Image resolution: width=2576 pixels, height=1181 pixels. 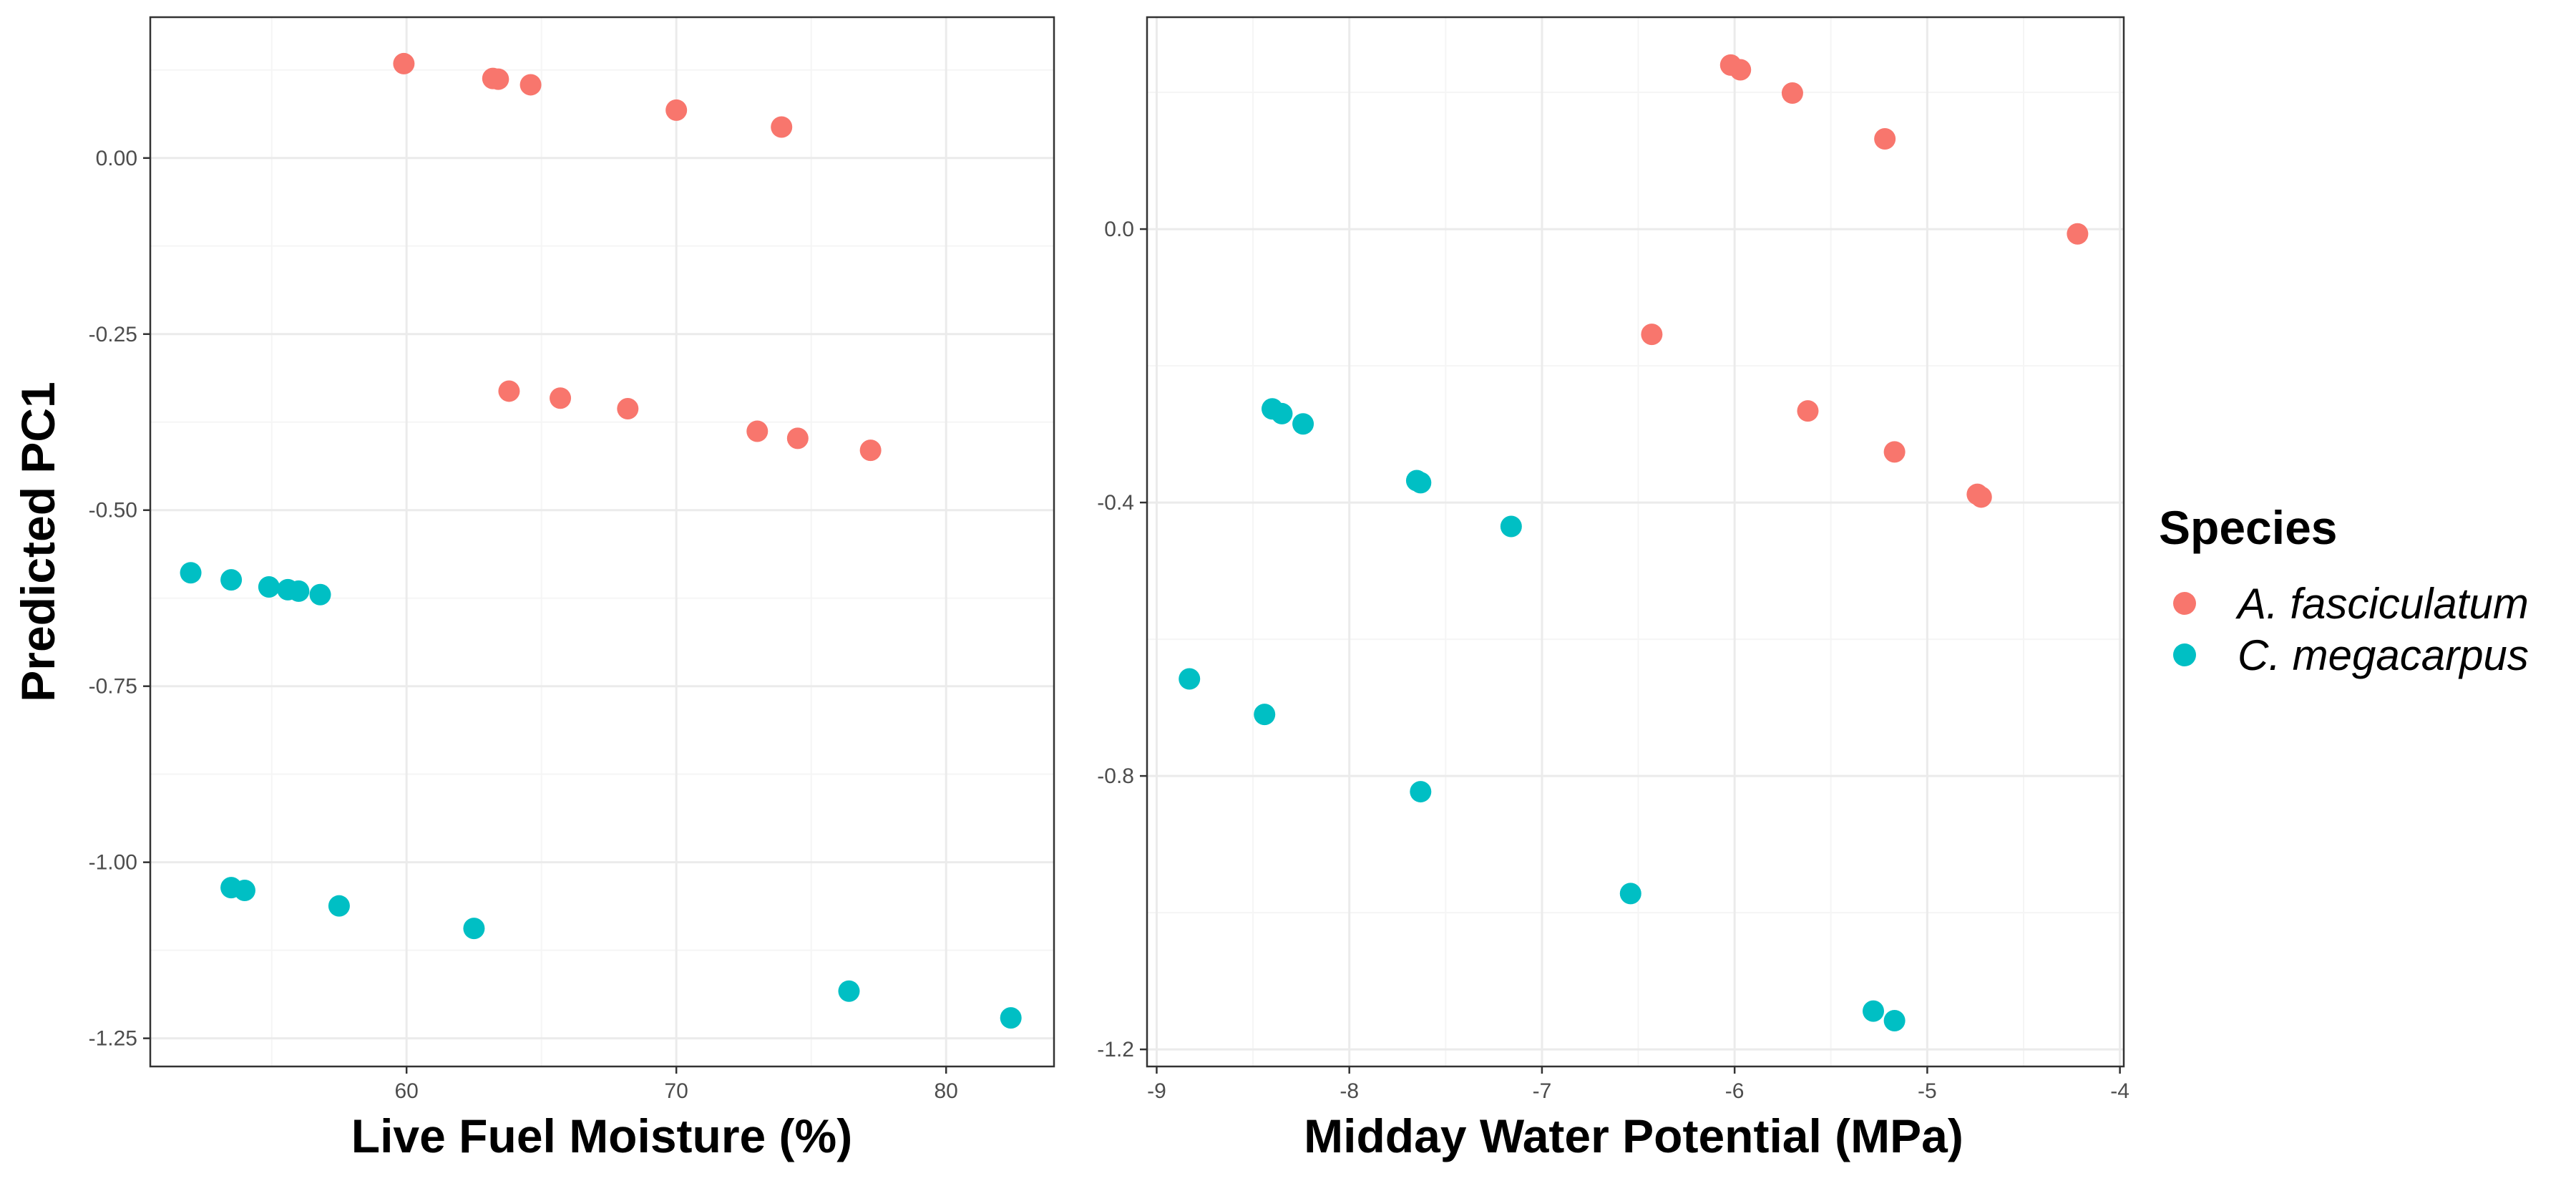 What do you see at coordinates (119, 599) in the screenshot?
I see `left-panel-y-ticks: 0.00 -0.25 -0.50 -0.75 -1.00 -1.25` at bounding box center [119, 599].